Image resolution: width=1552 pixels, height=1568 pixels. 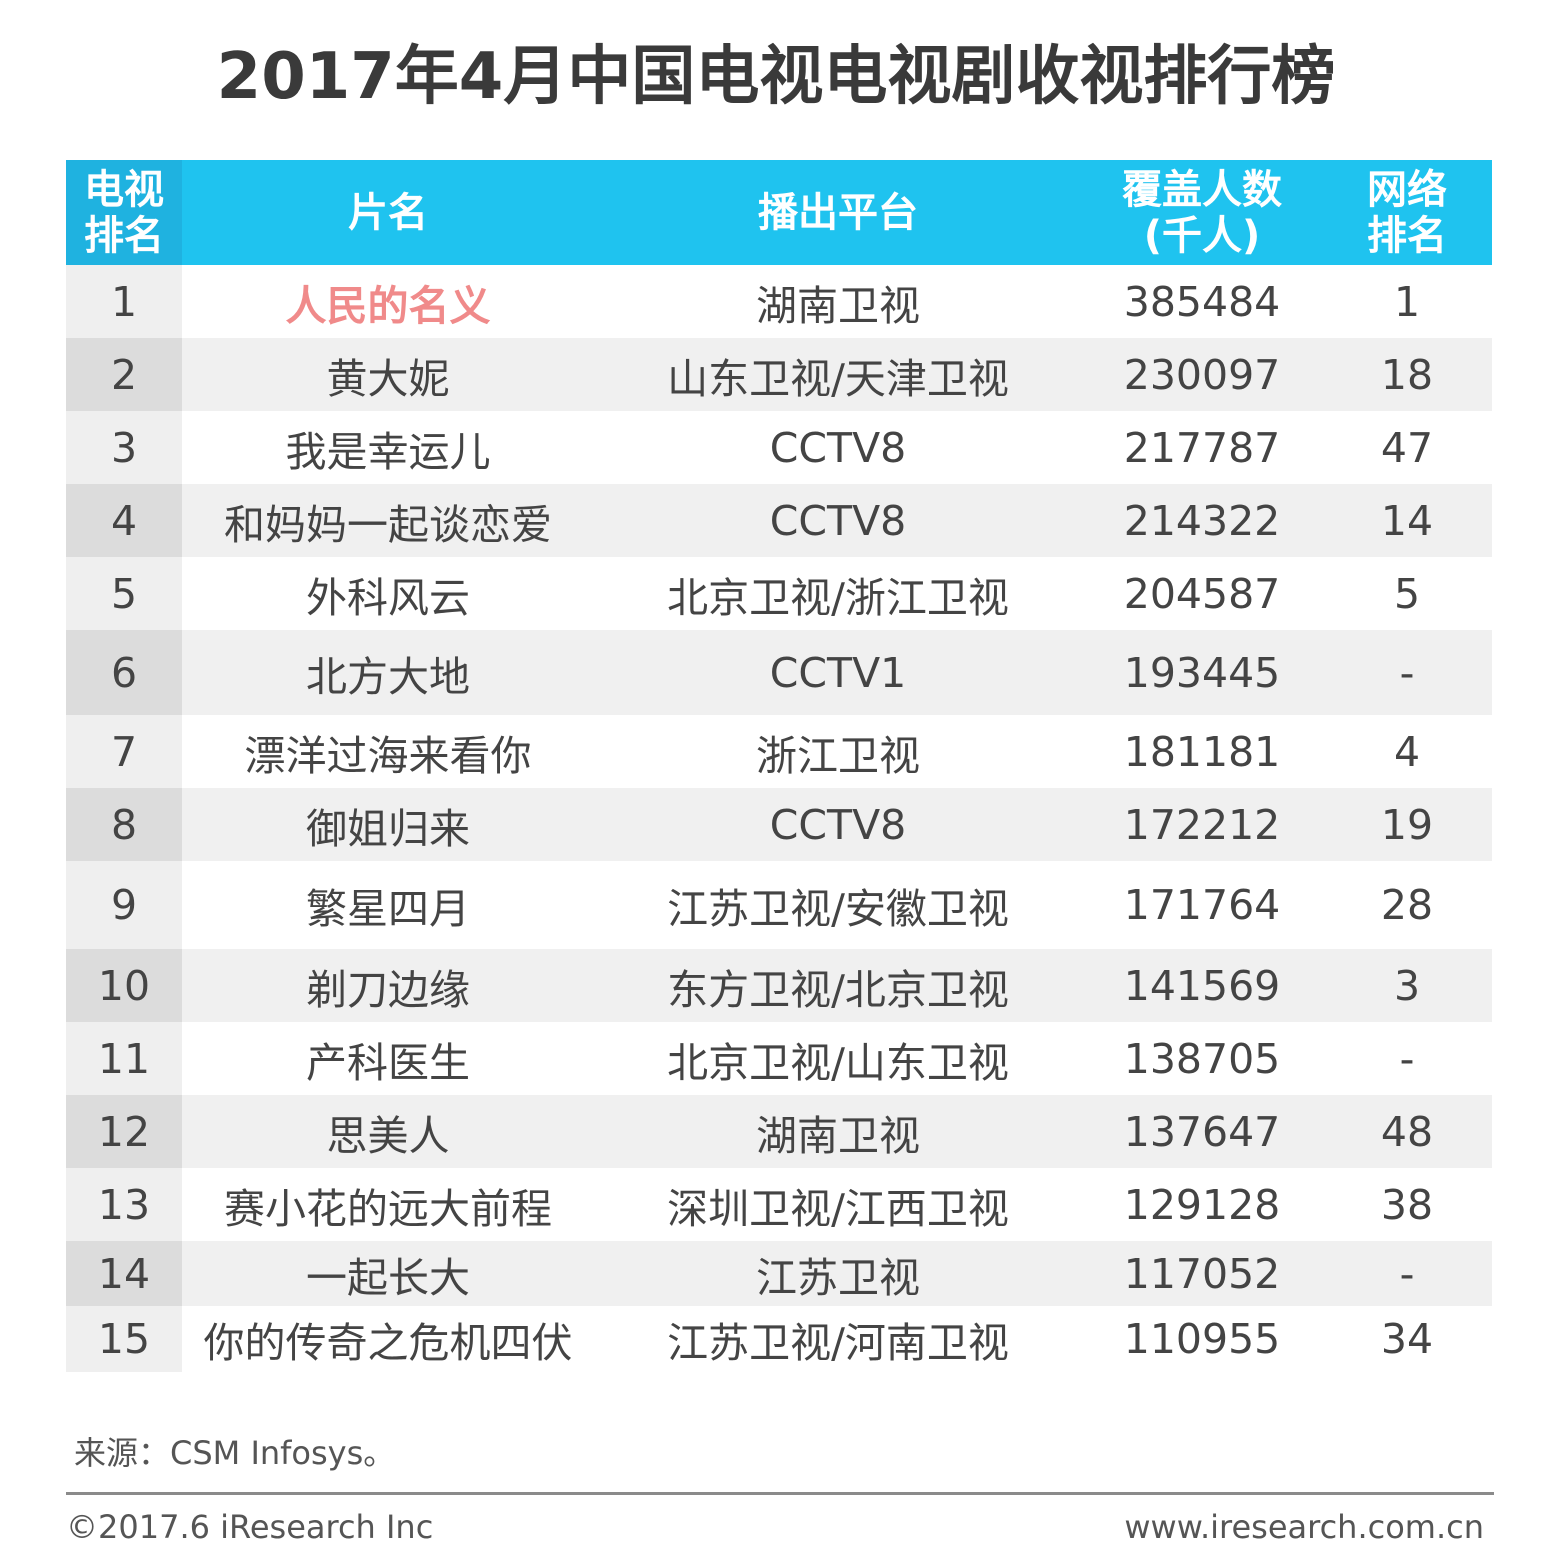 What do you see at coordinates (388, 1277) in the screenshot?
I see `title-cell: 一起长大` at bounding box center [388, 1277].